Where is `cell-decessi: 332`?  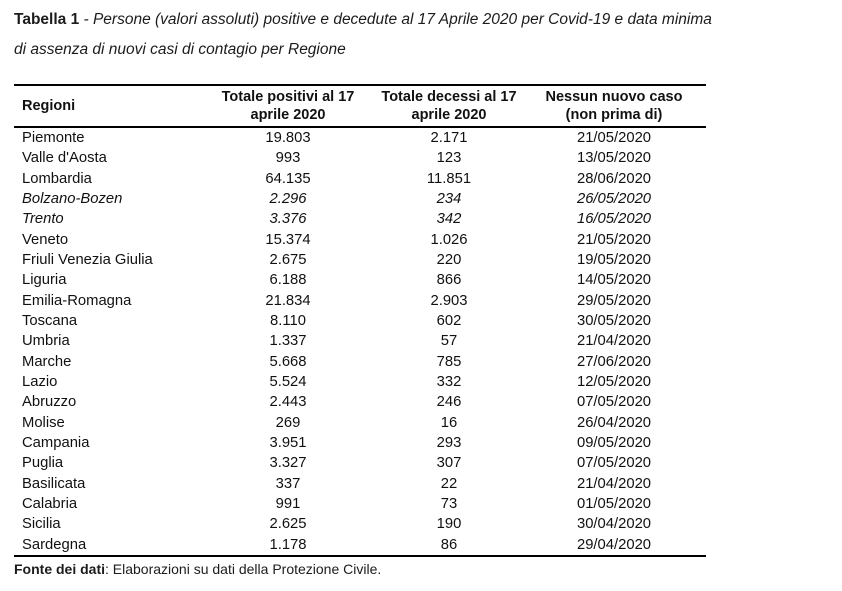 cell-decessi: 332 is located at coordinates (449, 381).